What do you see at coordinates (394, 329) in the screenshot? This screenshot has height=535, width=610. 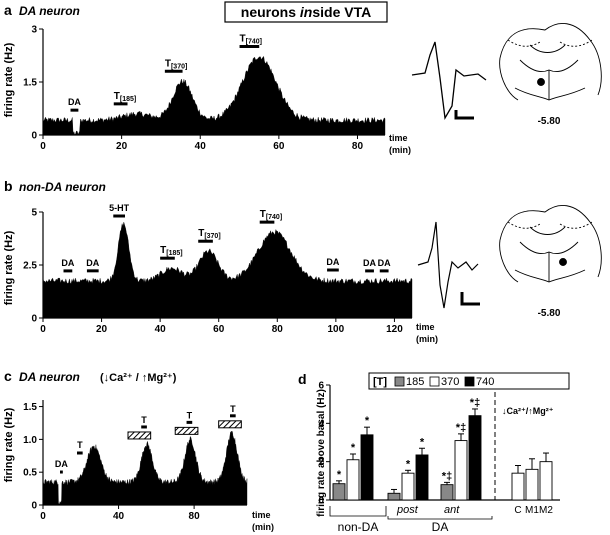 I see `x-tick-label: 120` at bounding box center [394, 329].